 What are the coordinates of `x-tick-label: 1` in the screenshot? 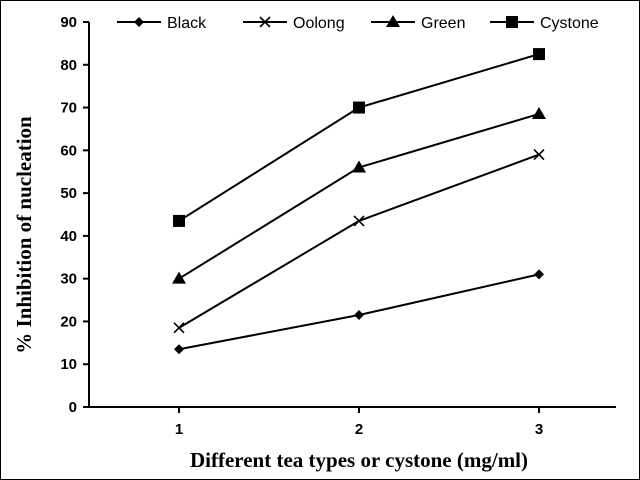 It's located at (179, 429).